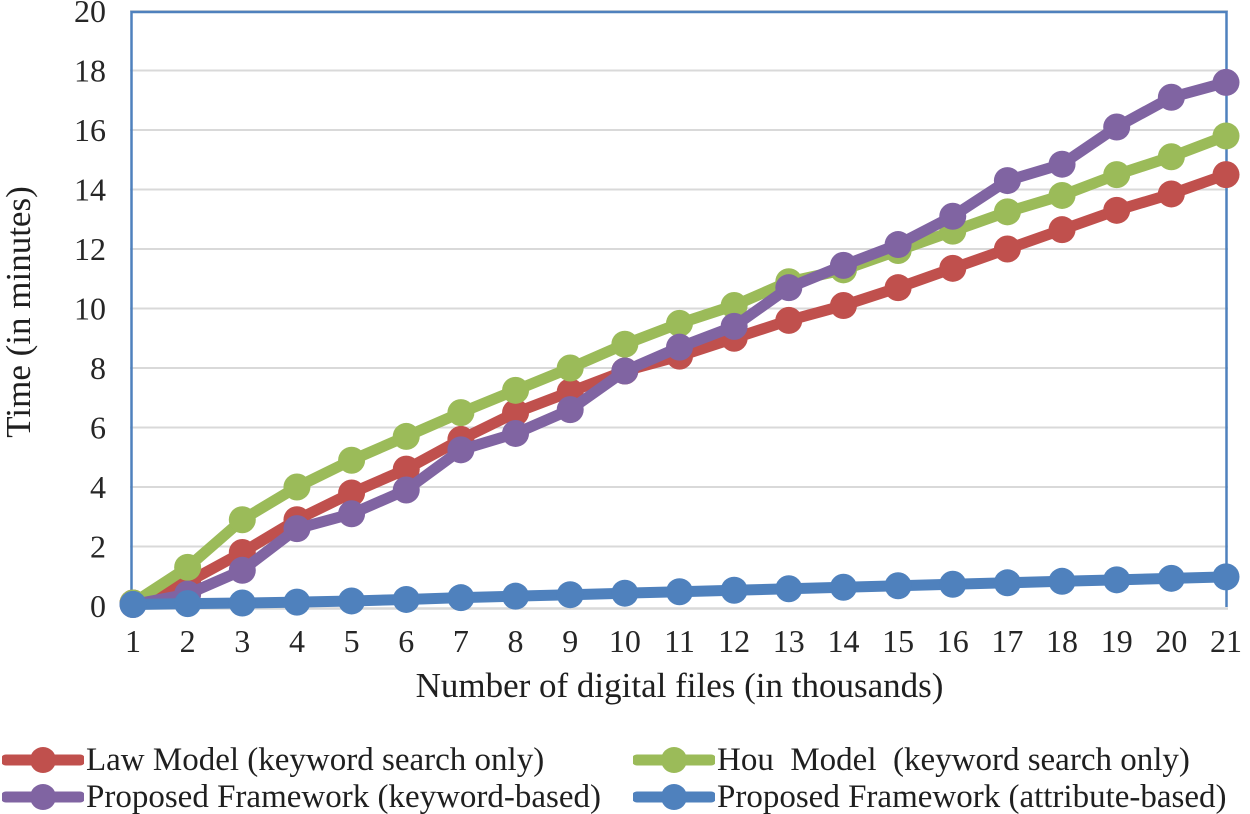 Image resolution: width=1250 pixels, height=814 pixels. What do you see at coordinates (461, 641) in the screenshot?
I see `svg-text: 7` at bounding box center [461, 641].